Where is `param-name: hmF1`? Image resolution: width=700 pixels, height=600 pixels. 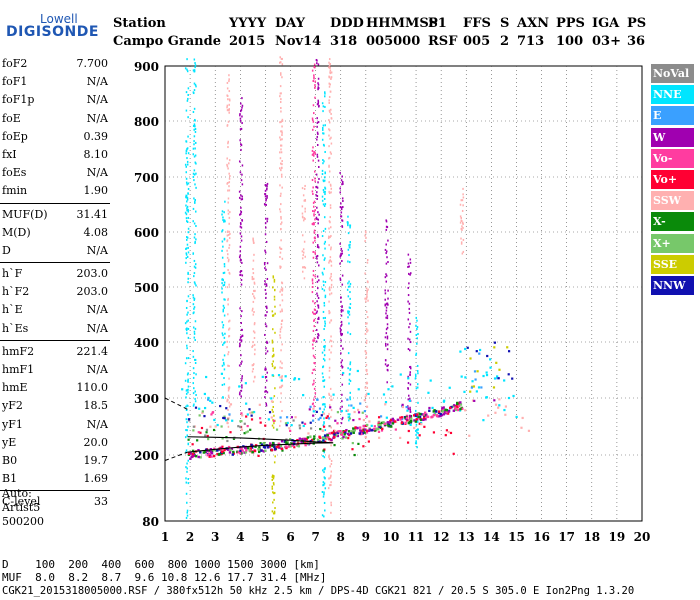
param-name: hmF1 is located at coordinates (18, 369).